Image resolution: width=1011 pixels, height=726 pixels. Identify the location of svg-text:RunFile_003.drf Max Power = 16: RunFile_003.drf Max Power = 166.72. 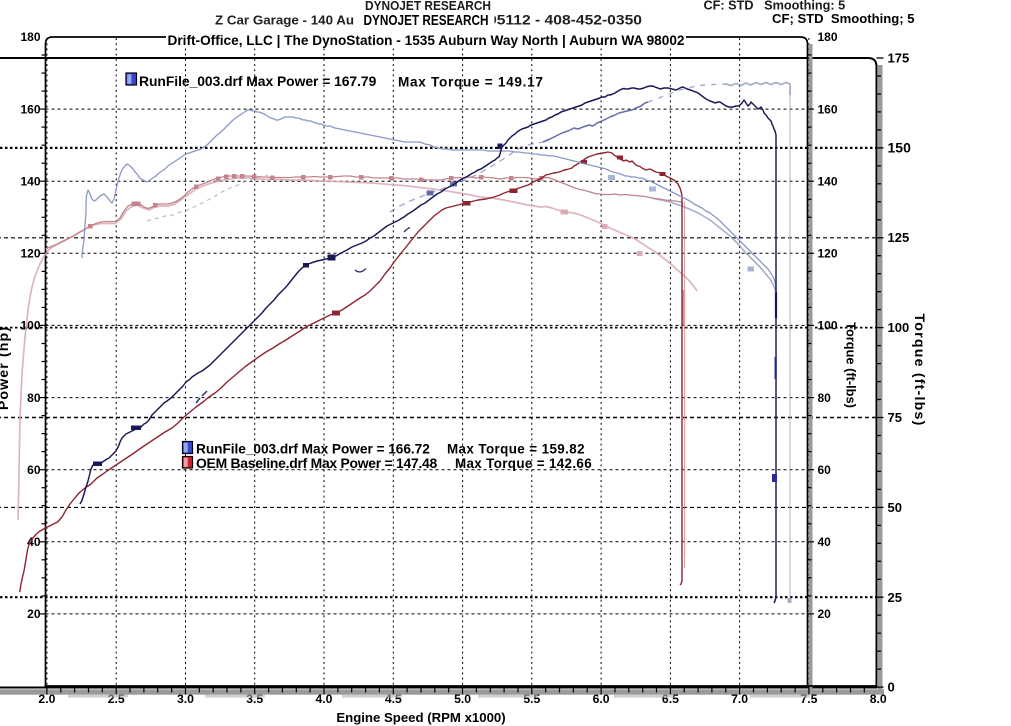
(313, 449).